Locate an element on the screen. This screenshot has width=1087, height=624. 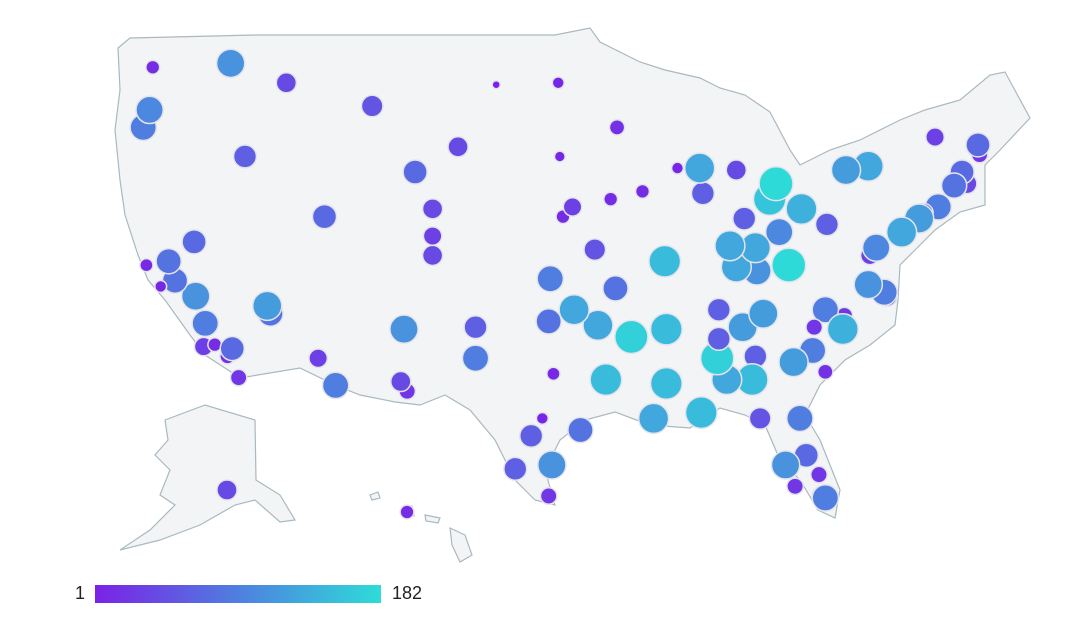
legend: 1 182 is located at coordinates (248, 593).